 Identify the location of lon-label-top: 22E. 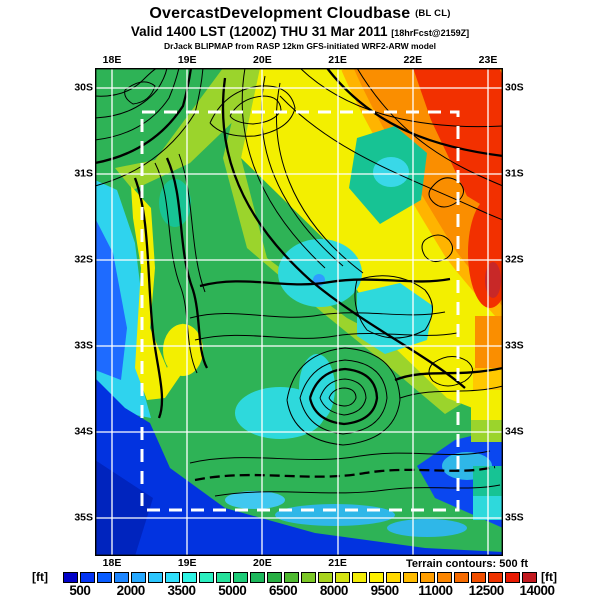
(413, 60).